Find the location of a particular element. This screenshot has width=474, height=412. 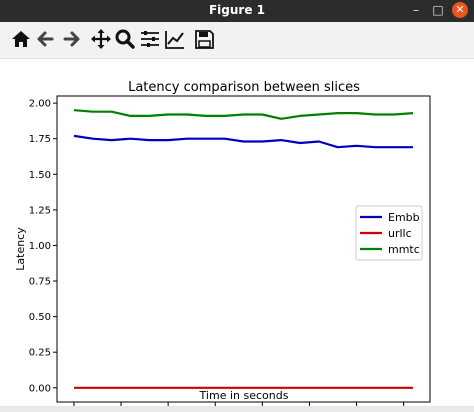

chart-title: Latency comparison between slices is located at coordinates (244, 87).